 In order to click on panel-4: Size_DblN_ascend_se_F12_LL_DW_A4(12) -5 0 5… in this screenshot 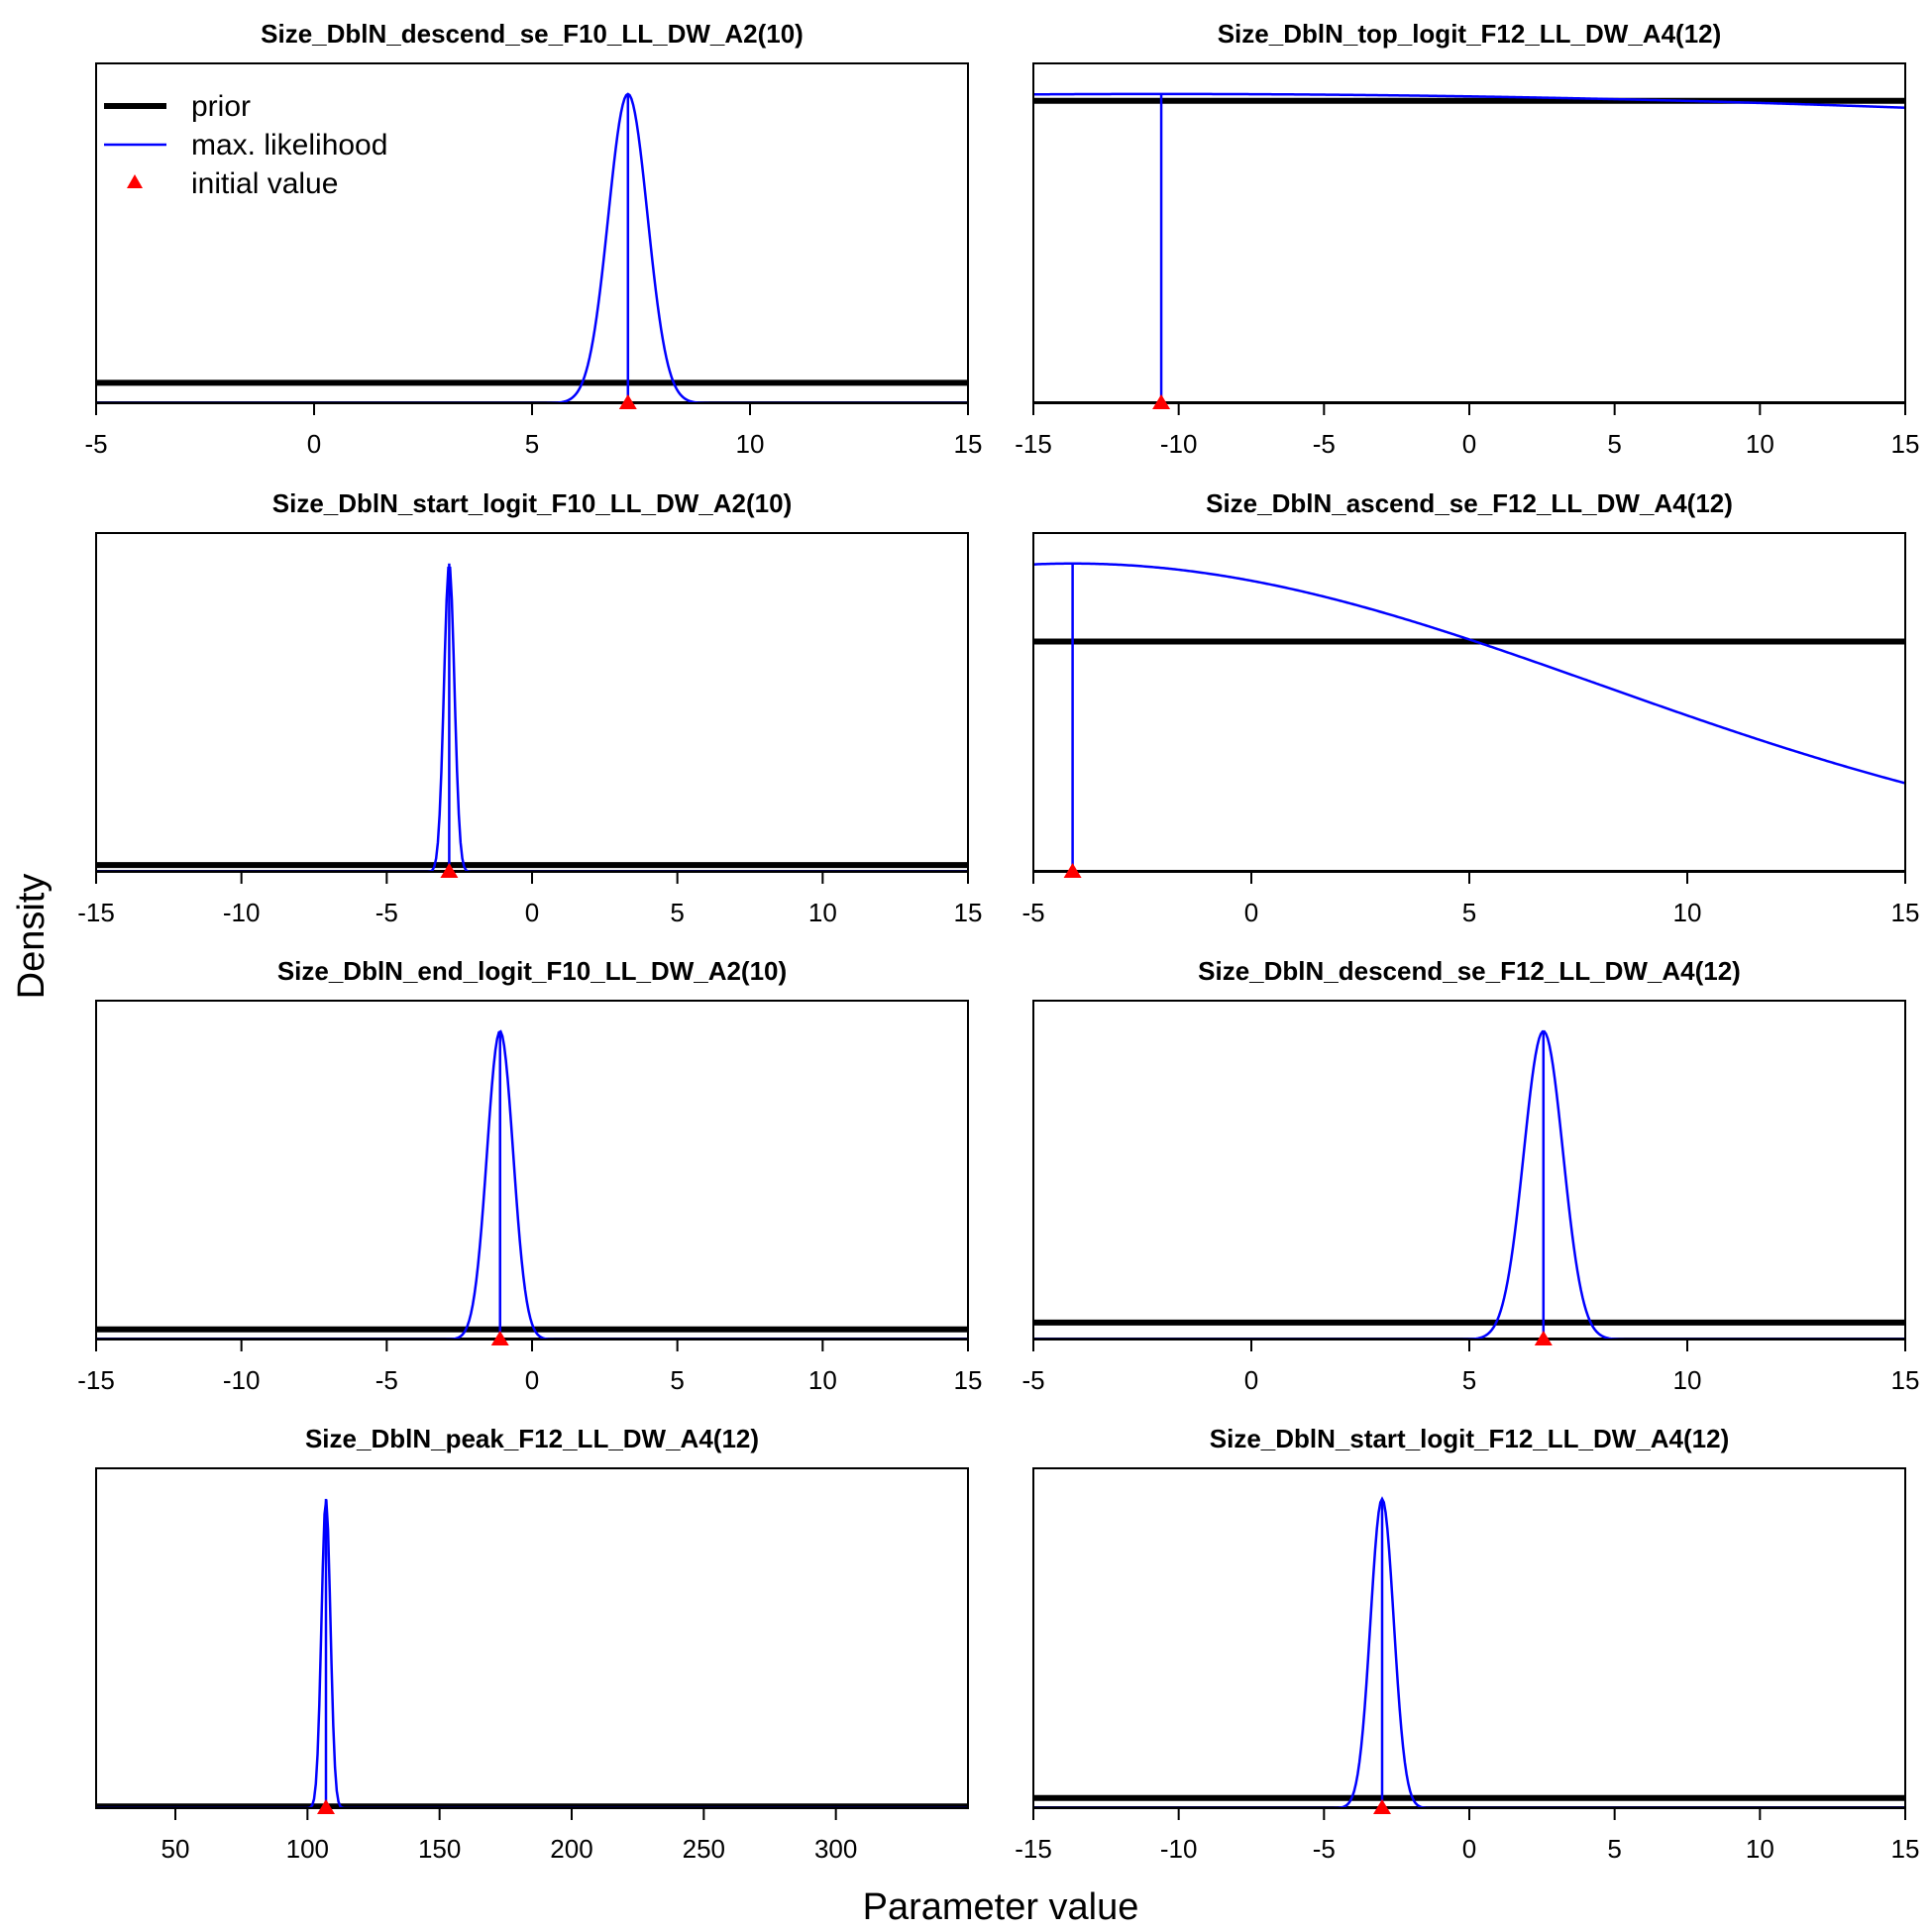, I will do `click(1470, 707)`.